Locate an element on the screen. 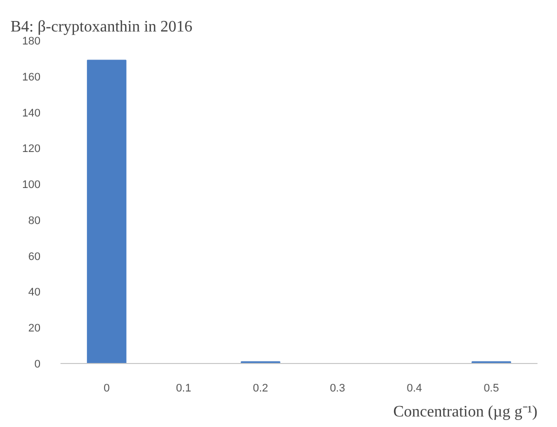  chart-title: B4: β-cryptoxanthin in 2016 is located at coordinates (101, 27).